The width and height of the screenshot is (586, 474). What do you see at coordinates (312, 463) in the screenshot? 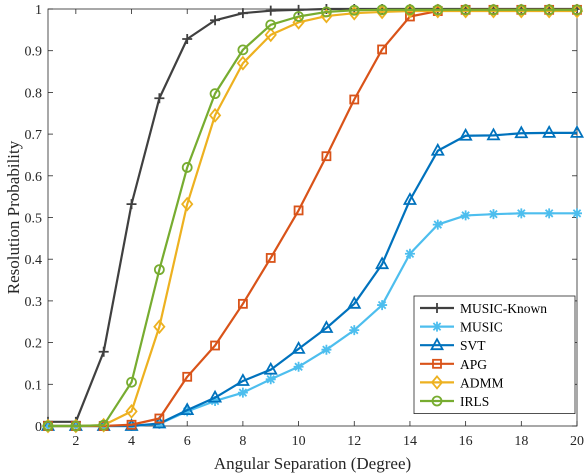
I see `x-axis-label: Angular Separation (Degree)` at bounding box center [312, 463].